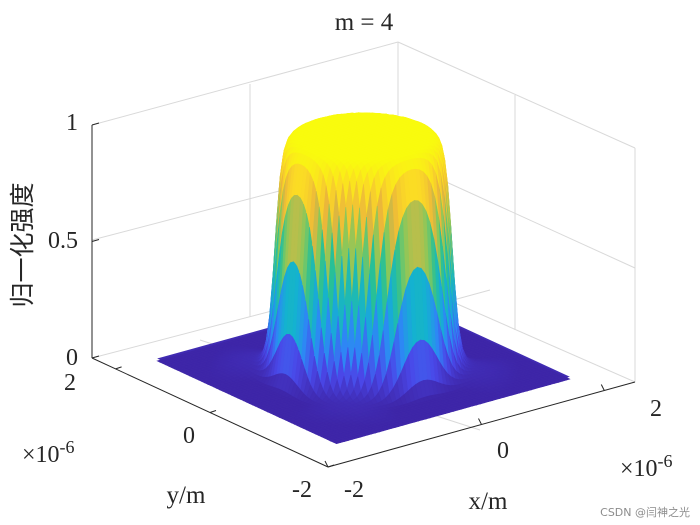  Describe the element at coordinates (337, 442) in the screenshot. I see `surface-patch` at that location.